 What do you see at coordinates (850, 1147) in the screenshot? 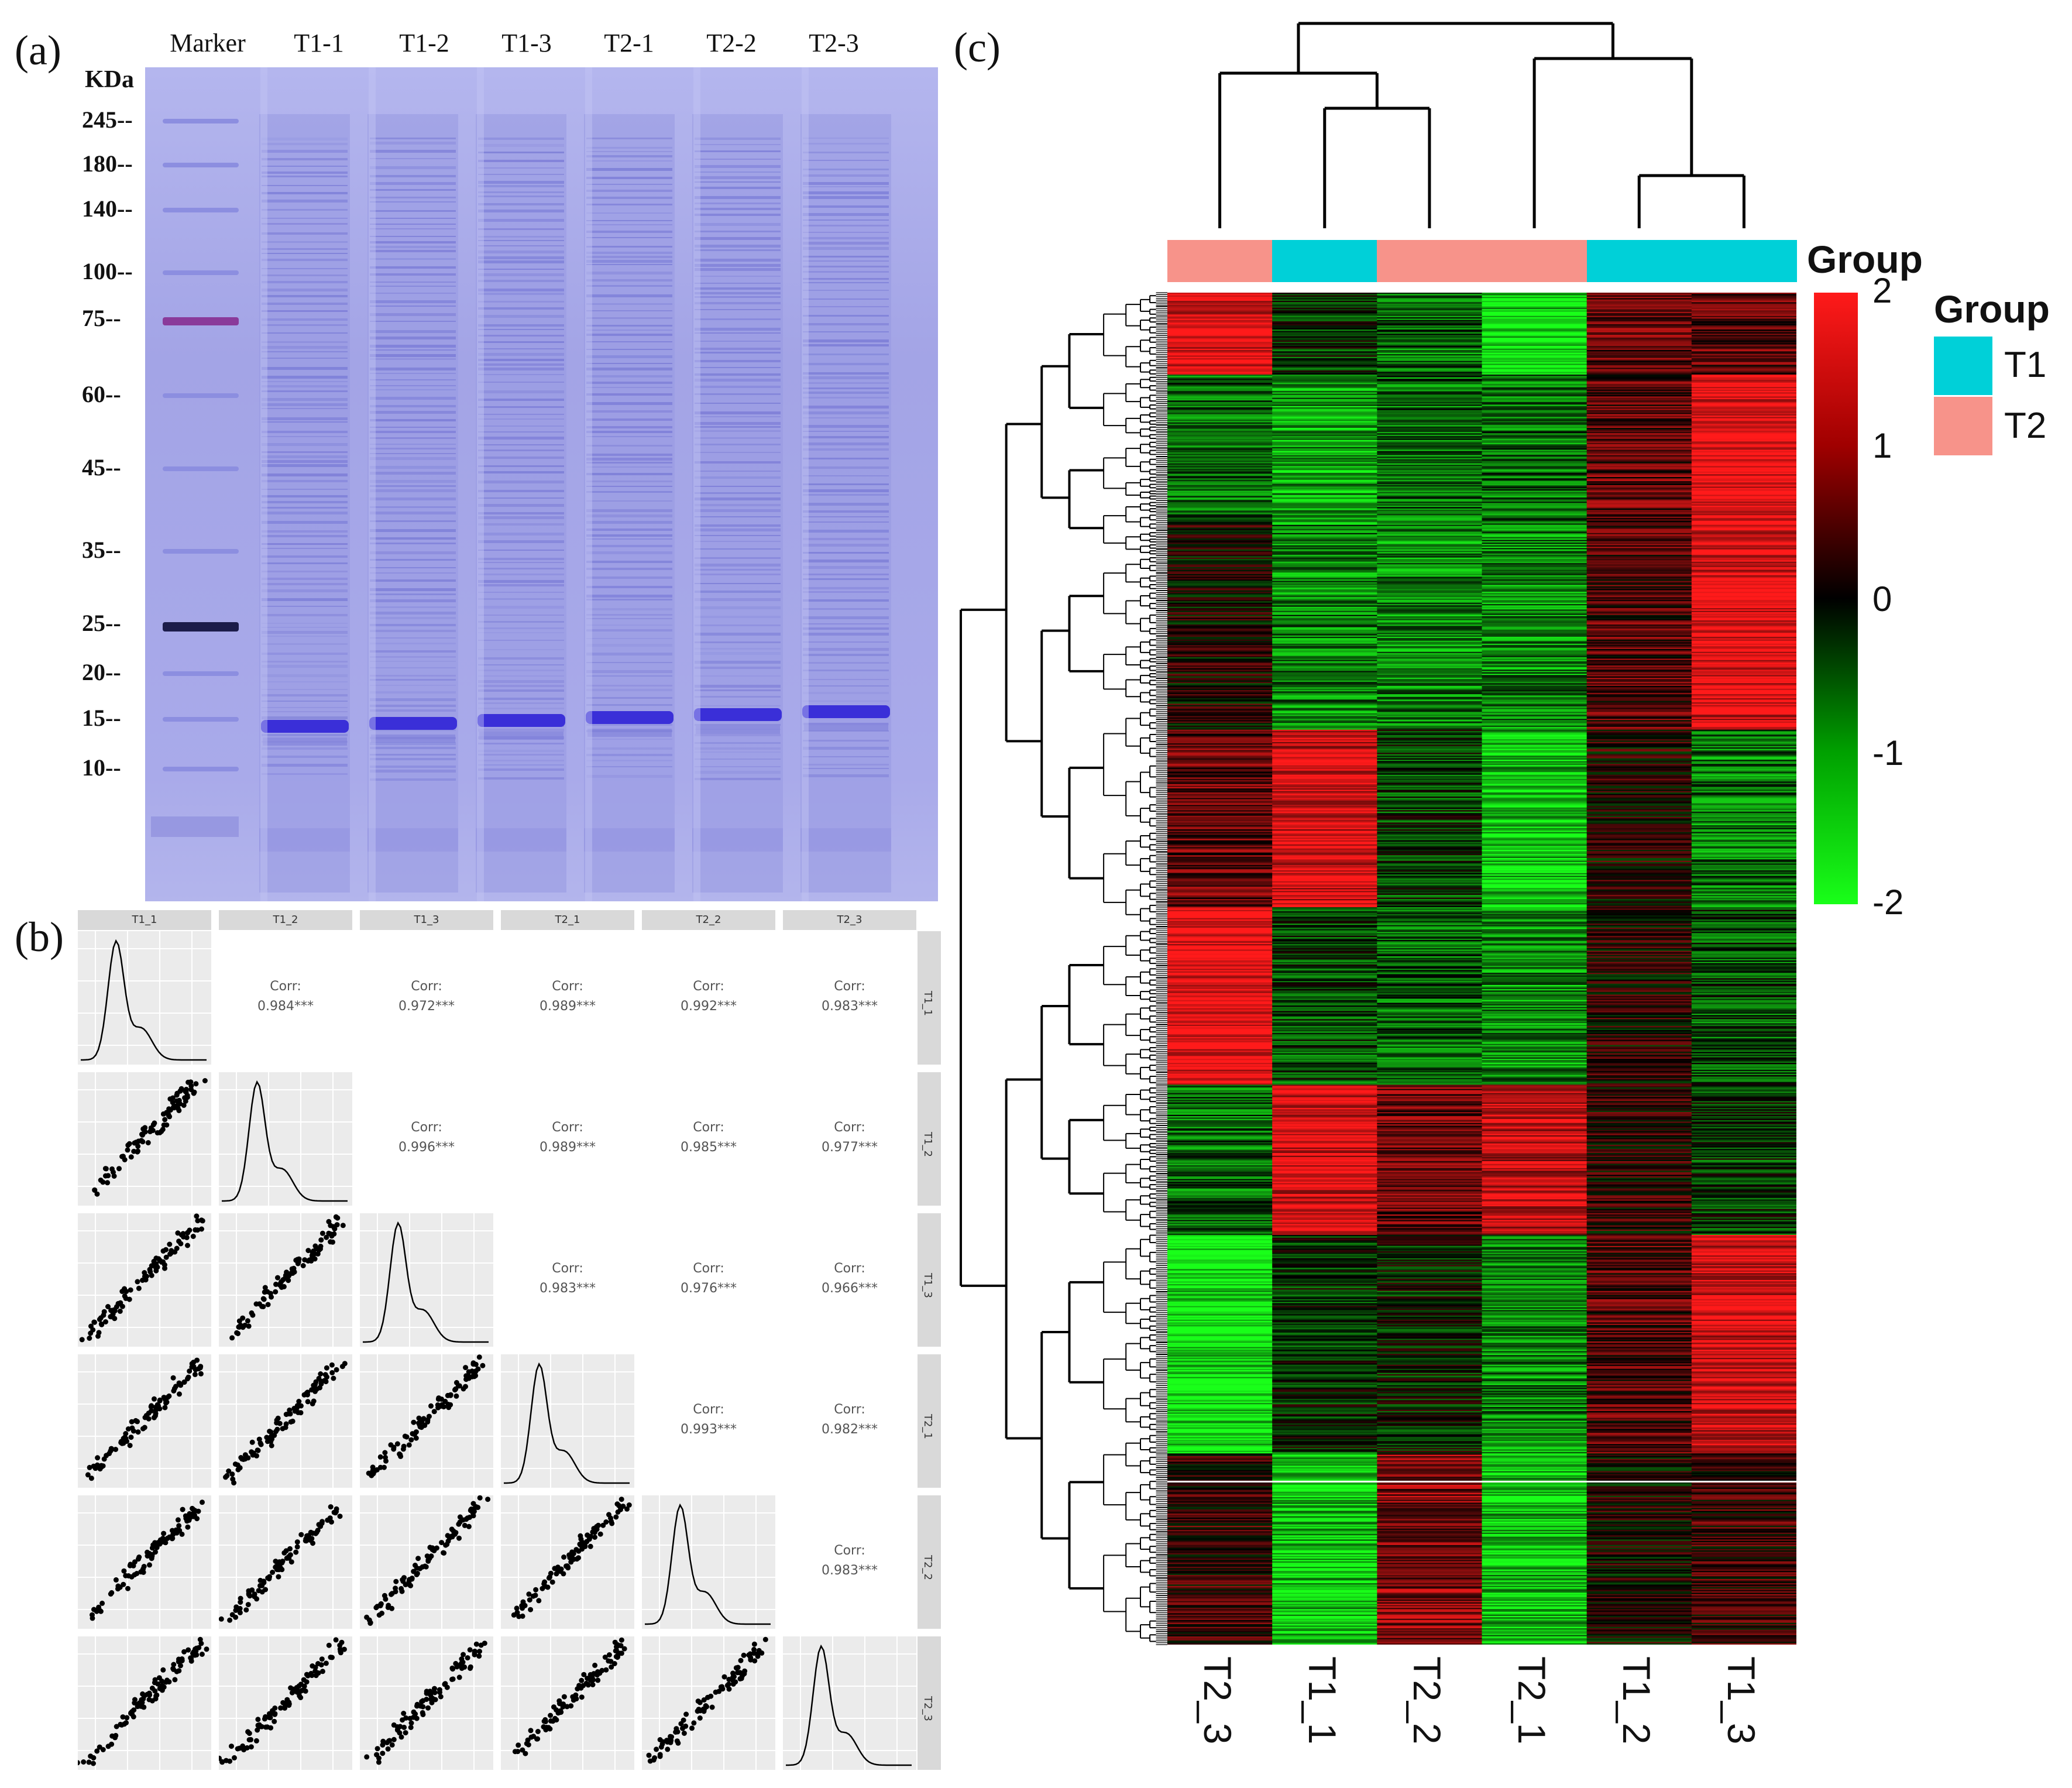
I see `corr-value: 0.977***` at bounding box center [850, 1147].